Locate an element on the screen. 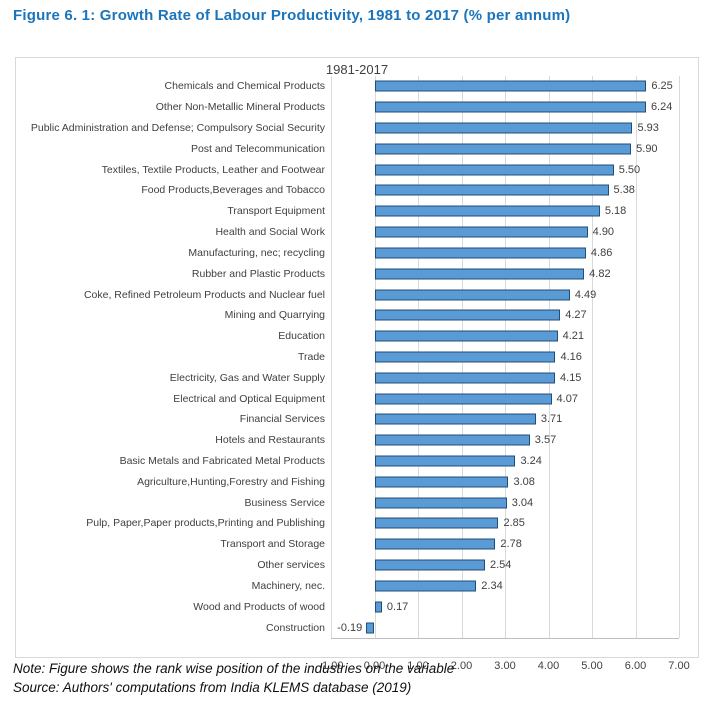 Image resolution: width=717 pixels, height=701 pixels. value-label: 4.27 is located at coordinates (576, 315).